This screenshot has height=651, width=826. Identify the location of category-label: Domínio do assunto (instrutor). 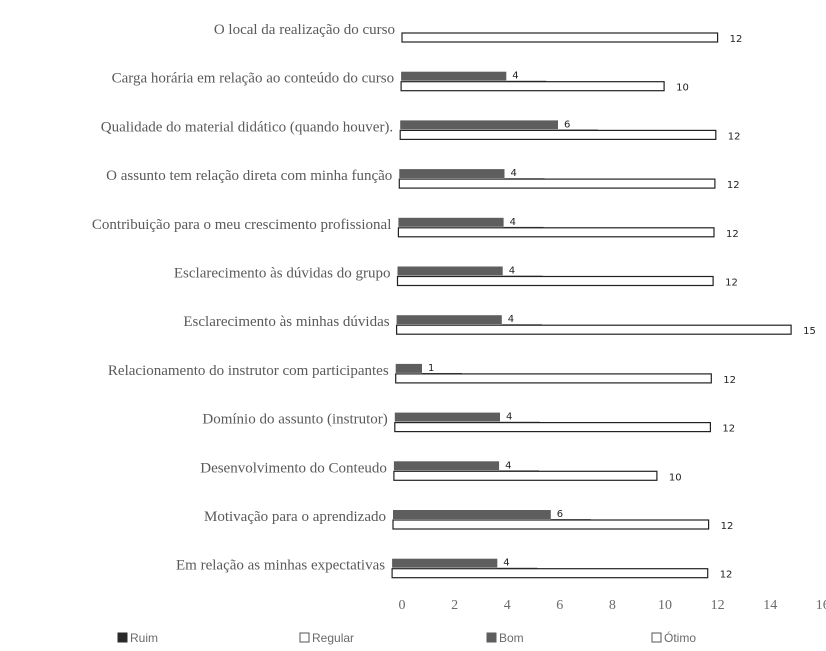
(294, 420).